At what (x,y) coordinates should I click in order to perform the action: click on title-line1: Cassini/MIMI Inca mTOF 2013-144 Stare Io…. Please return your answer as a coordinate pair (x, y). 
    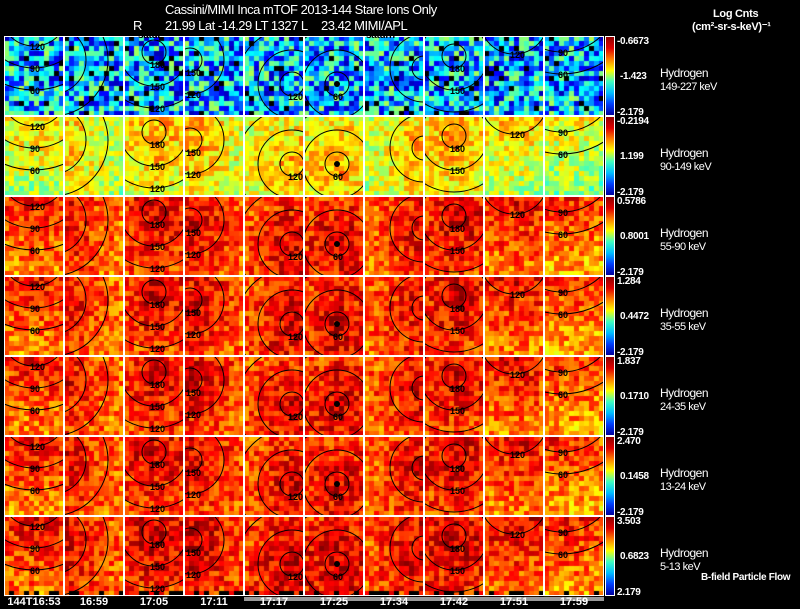
    Looking at the image, I should click on (301, 9).